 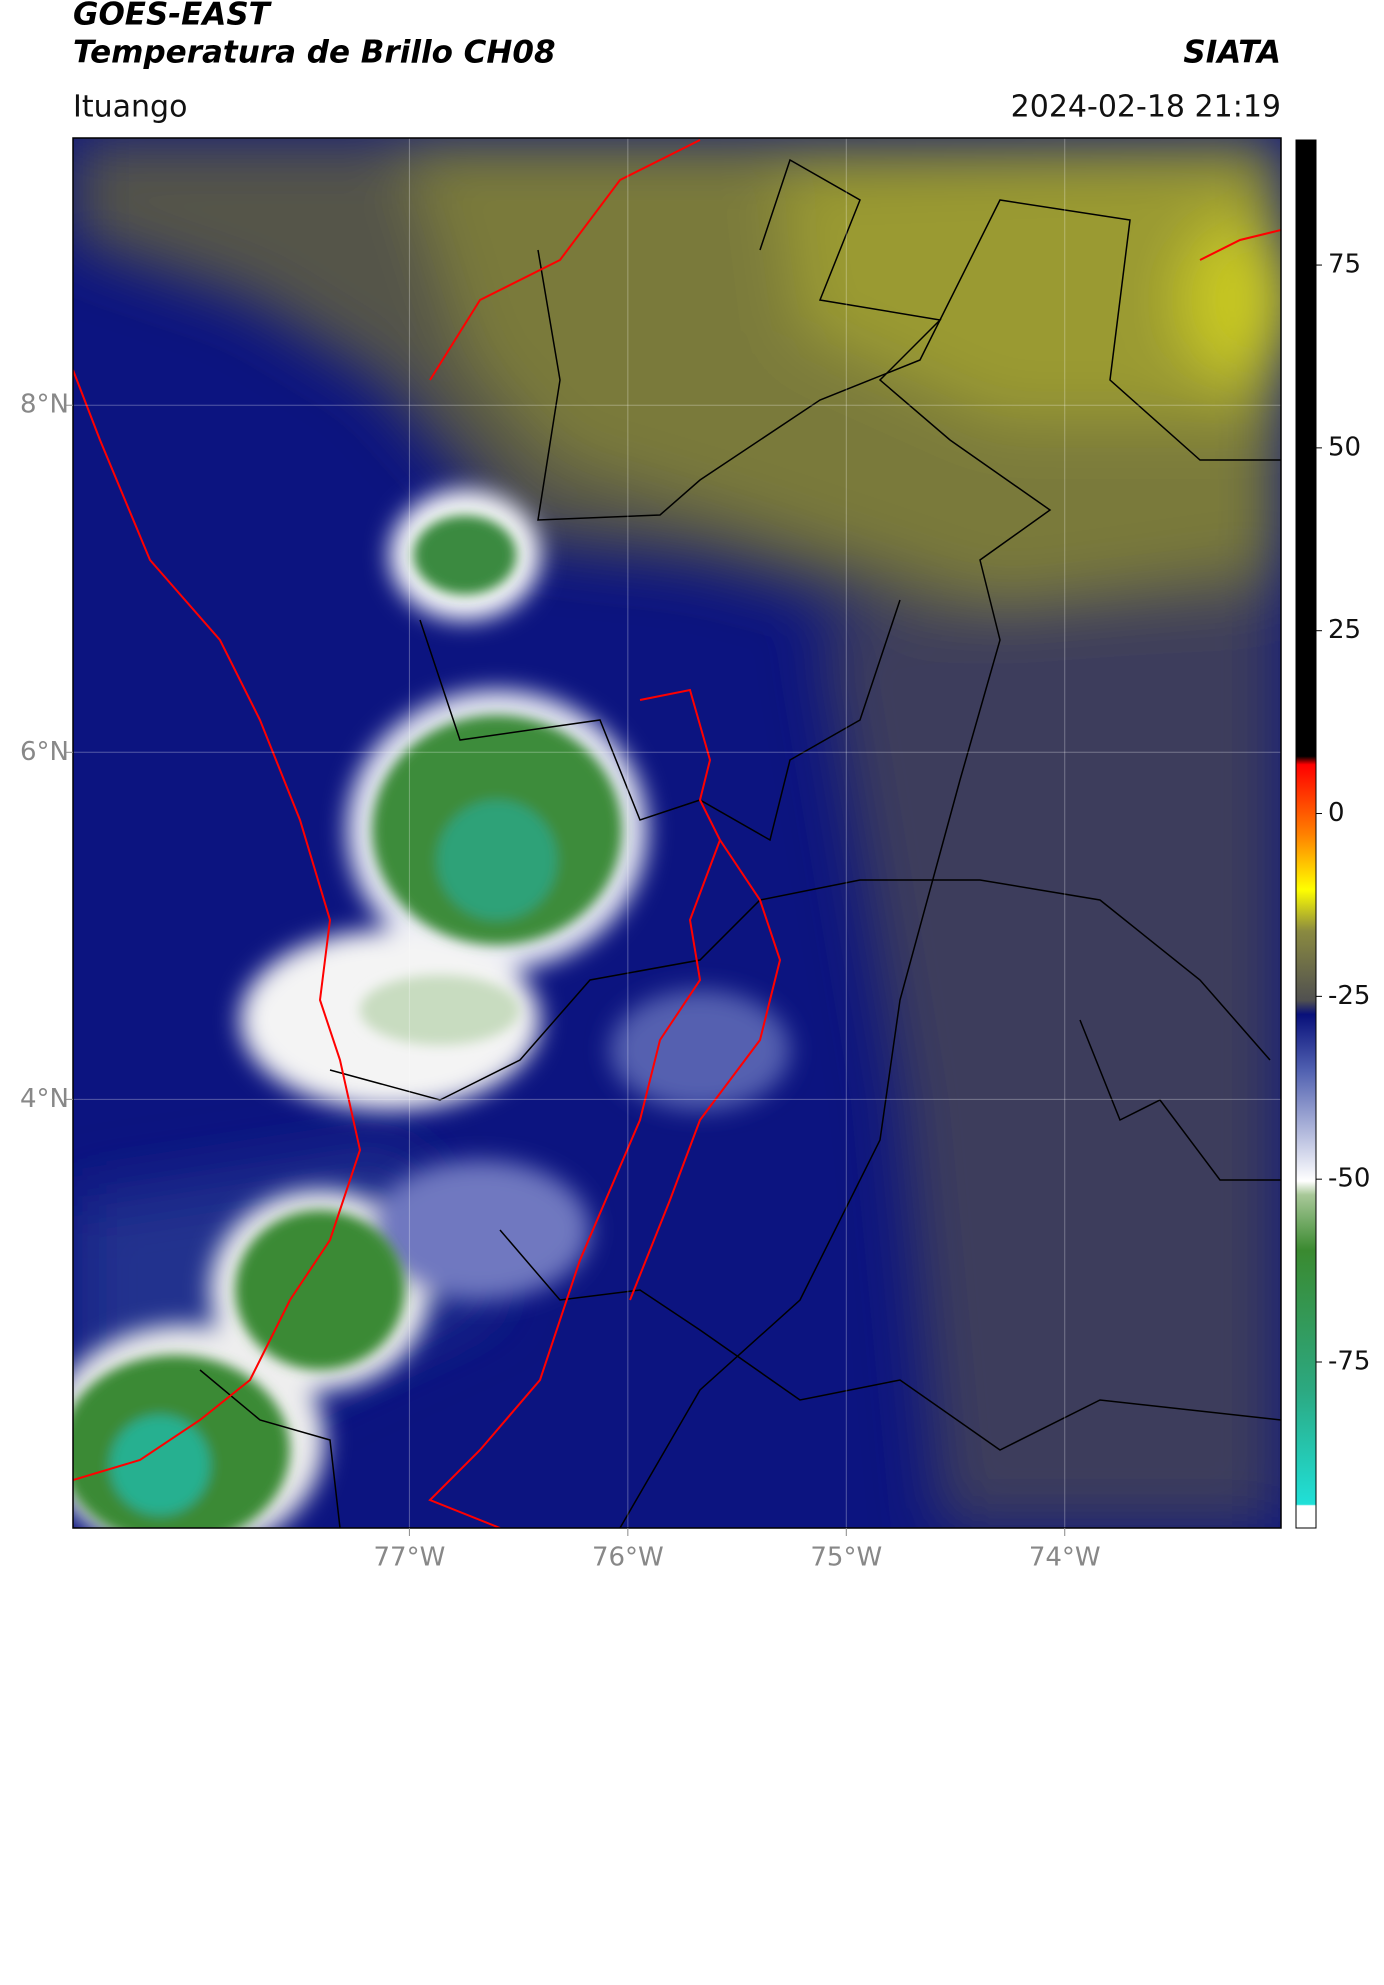 I want to click on title-line1: GOES-EAST, so click(x=173, y=16).